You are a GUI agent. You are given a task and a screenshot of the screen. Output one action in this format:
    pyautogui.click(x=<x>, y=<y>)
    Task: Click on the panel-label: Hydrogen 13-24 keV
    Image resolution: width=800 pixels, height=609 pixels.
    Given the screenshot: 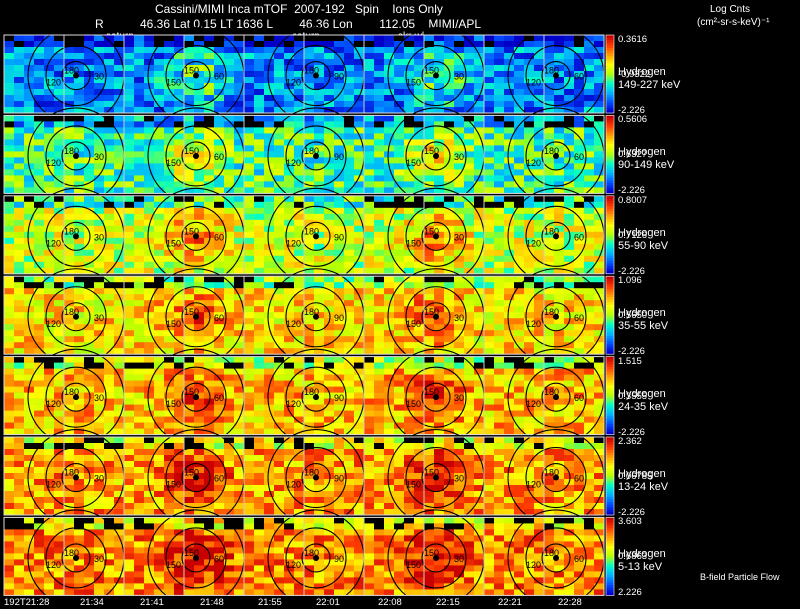 What is the action you would take?
    pyautogui.click(x=643, y=481)
    